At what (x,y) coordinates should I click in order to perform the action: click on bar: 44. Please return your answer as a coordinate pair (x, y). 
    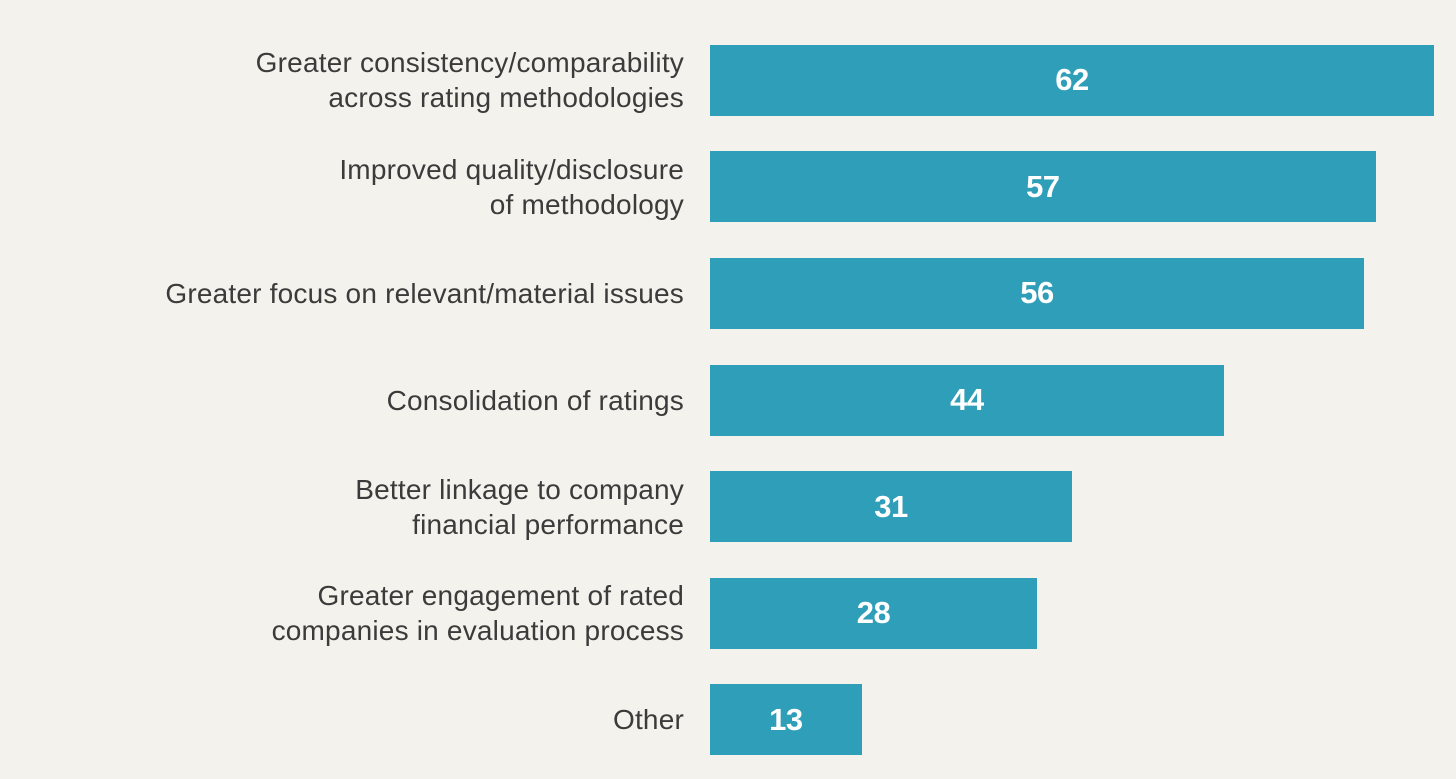
    Looking at the image, I should click on (967, 400).